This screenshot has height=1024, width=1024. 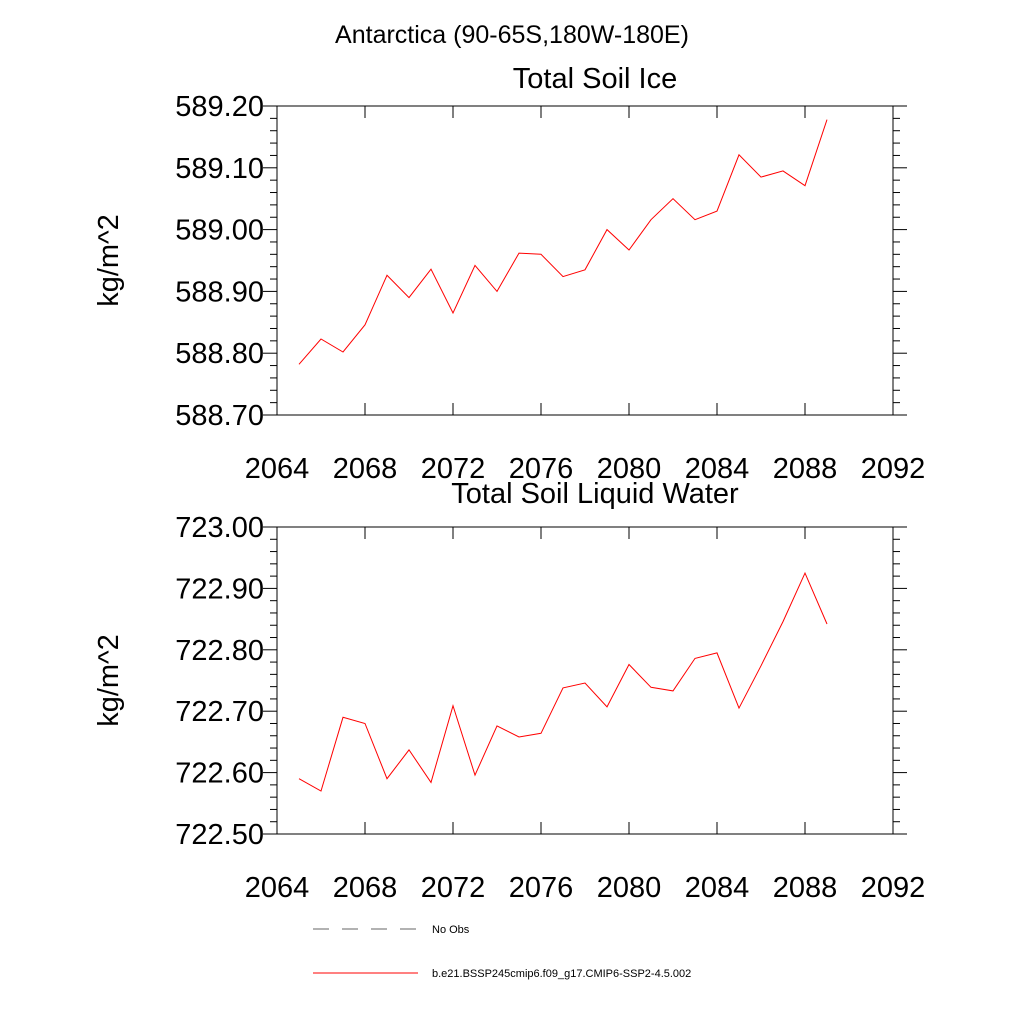 I want to click on chart-title: Total Soil Ice, so click(x=595, y=79).